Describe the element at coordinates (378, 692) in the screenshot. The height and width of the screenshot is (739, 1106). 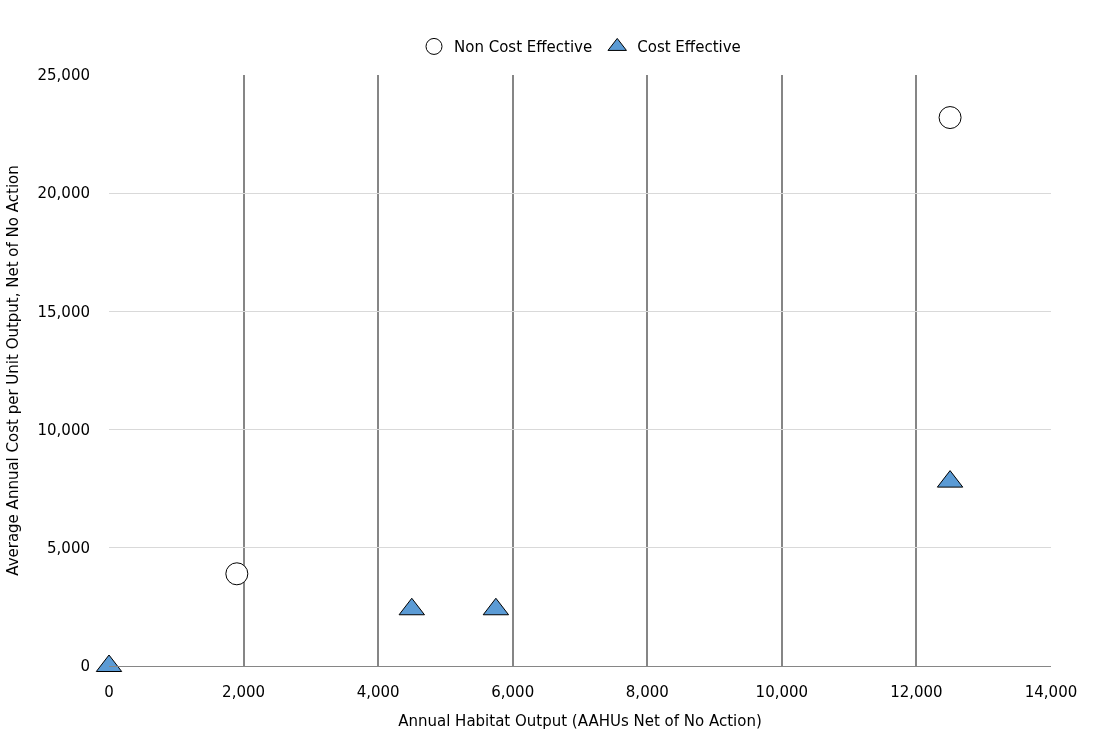
I see `x-tick-label: 4,000` at that location.